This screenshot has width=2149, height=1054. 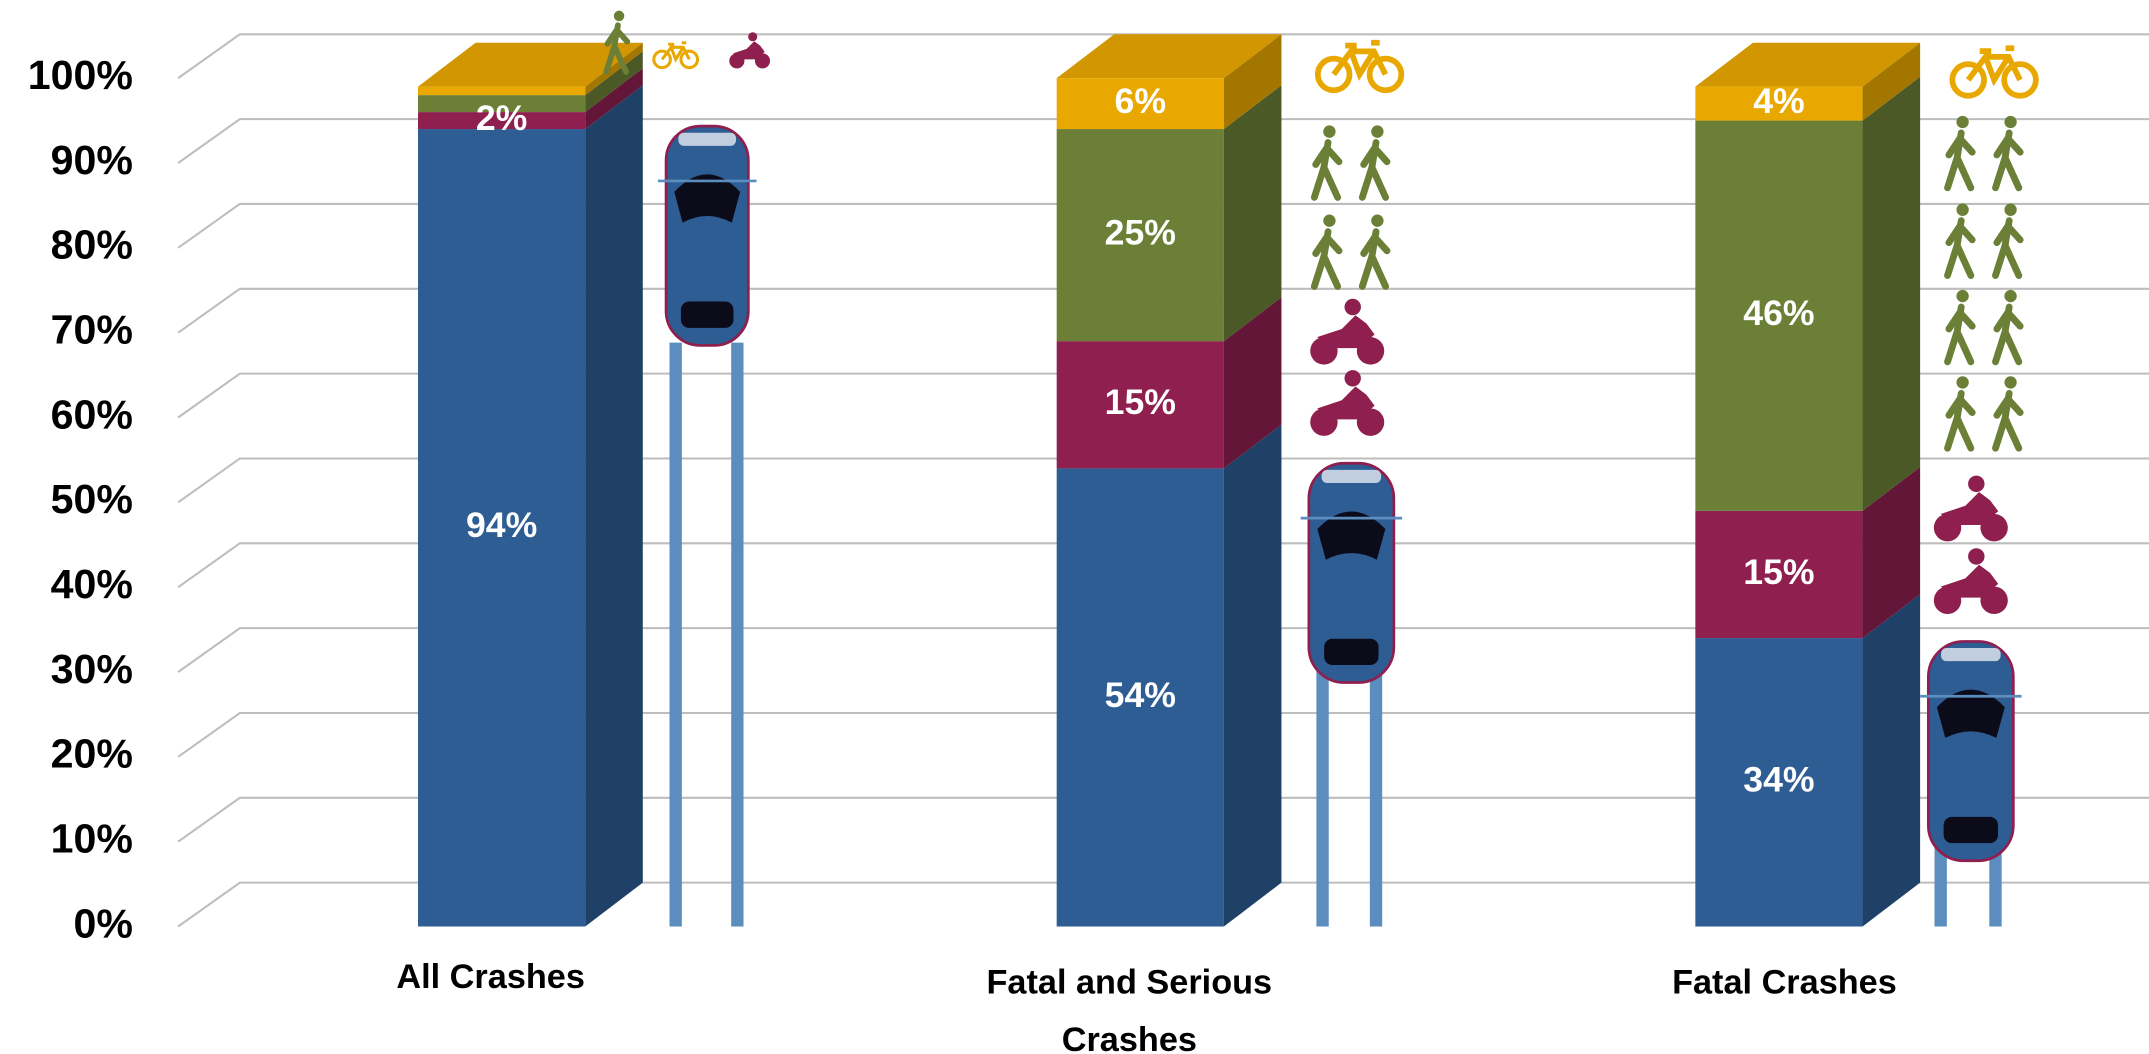 What do you see at coordinates (80, 75) in the screenshot?
I see `y-tick-label: 100%` at bounding box center [80, 75].